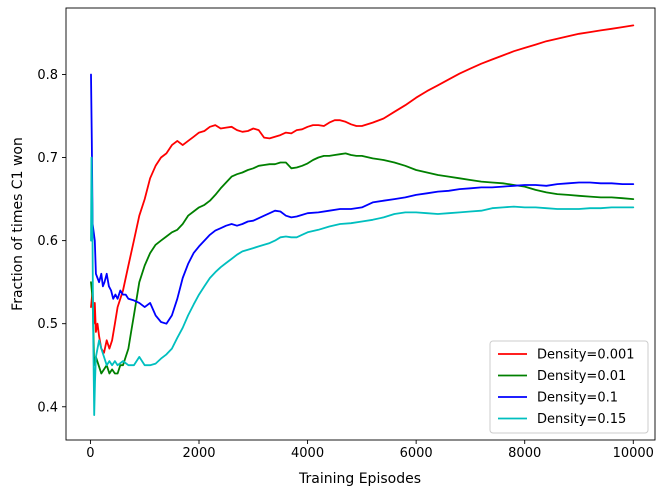  Describe the element at coordinates (416, 453) in the screenshot. I see `x-tick-label: 6000` at that location.